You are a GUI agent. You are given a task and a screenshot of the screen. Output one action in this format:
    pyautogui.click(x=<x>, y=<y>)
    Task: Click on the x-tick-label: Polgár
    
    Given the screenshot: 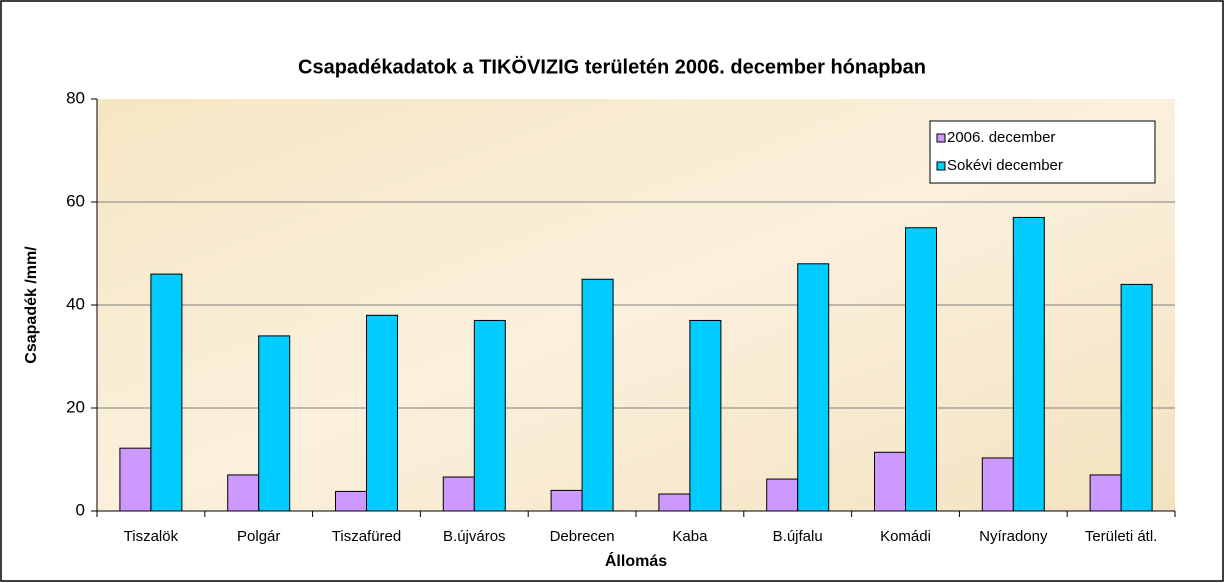 What is the action you would take?
    pyautogui.click(x=258, y=536)
    